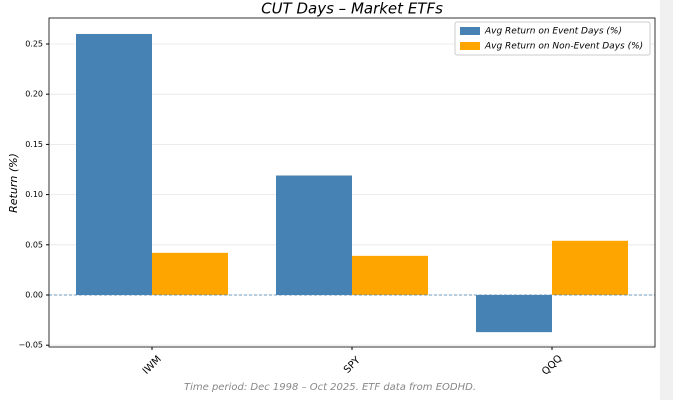 The image size is (673, 400). I want to click on legend-label: Avg Return on Non-Event Days (%), so click(563, 47).